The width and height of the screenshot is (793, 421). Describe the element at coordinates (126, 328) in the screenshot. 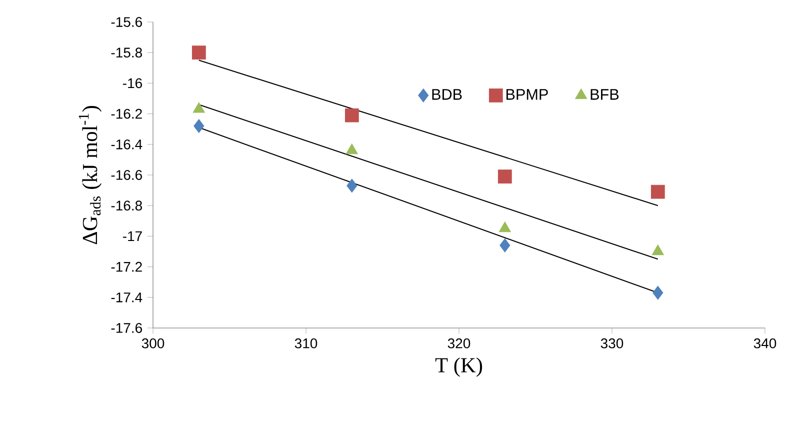

I see `y-tick-label: -17.6` at that location.